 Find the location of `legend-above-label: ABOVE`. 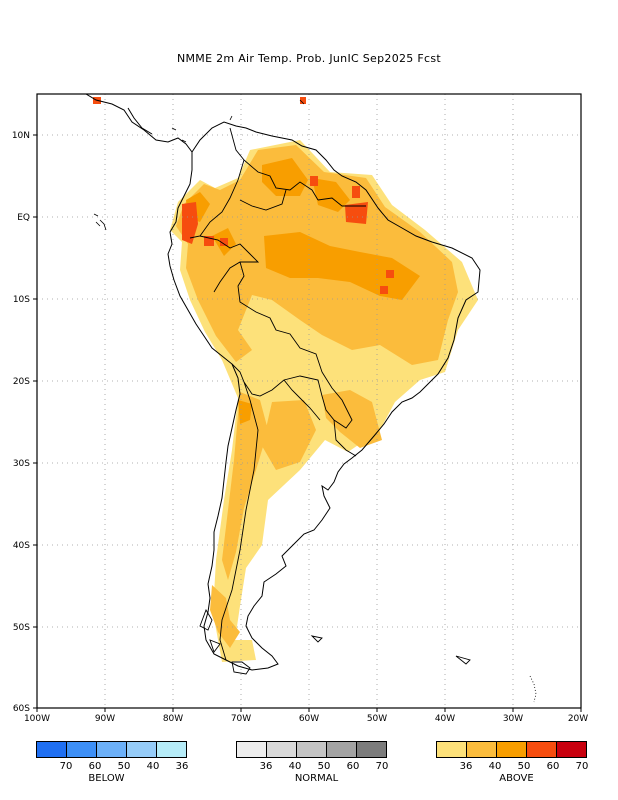

legend-above-label: ABOVE is located at coordinates (516, 778).